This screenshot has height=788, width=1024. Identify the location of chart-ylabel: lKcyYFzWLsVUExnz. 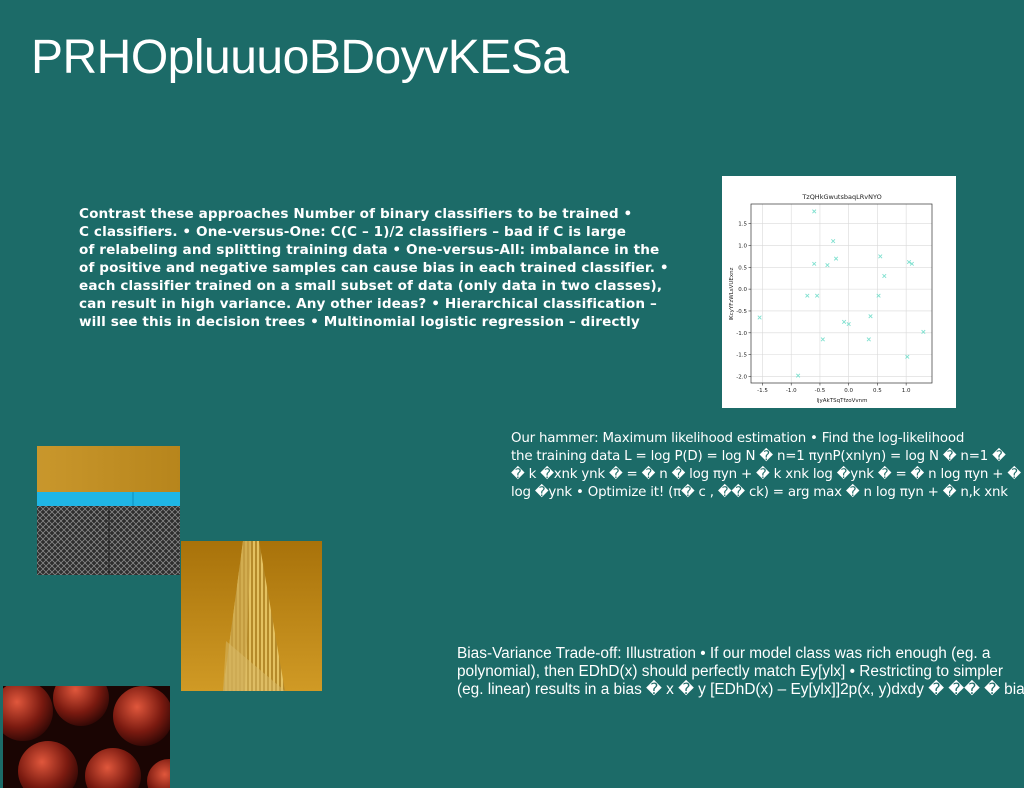
(732, 293).